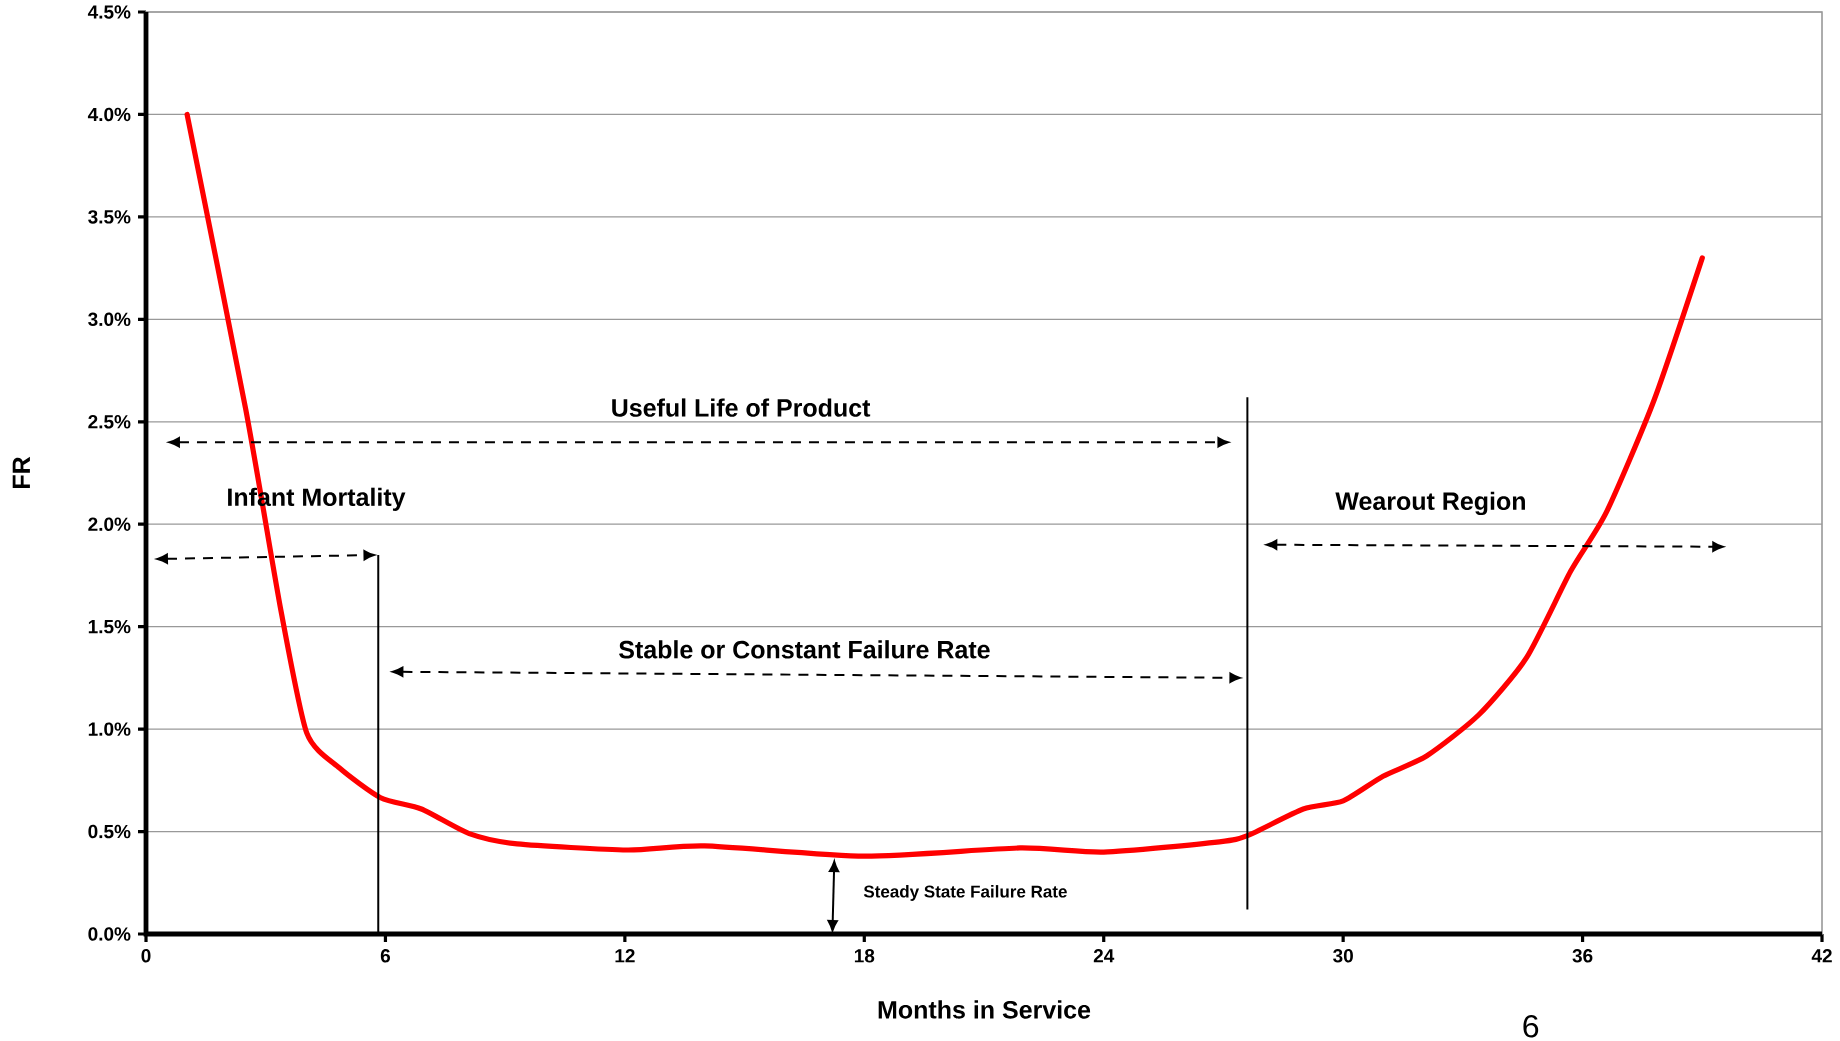 The width and height of the screenshot is (1840, 1041). I want to click on annotation: Useful Life of Product, so click(741, 407).